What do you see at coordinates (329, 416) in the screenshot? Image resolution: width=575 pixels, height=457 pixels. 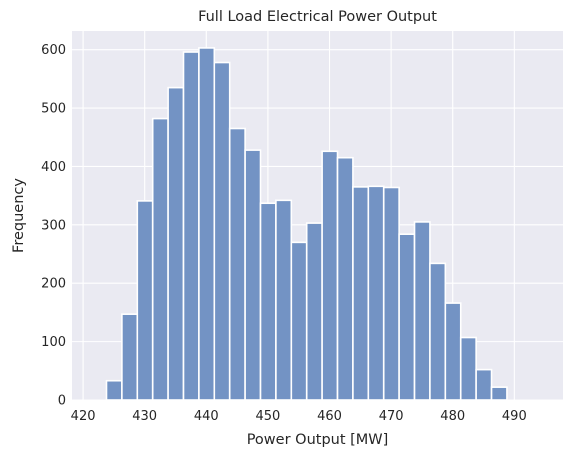 I see `x-tick-label: 460` at bounding box center [329, 416].